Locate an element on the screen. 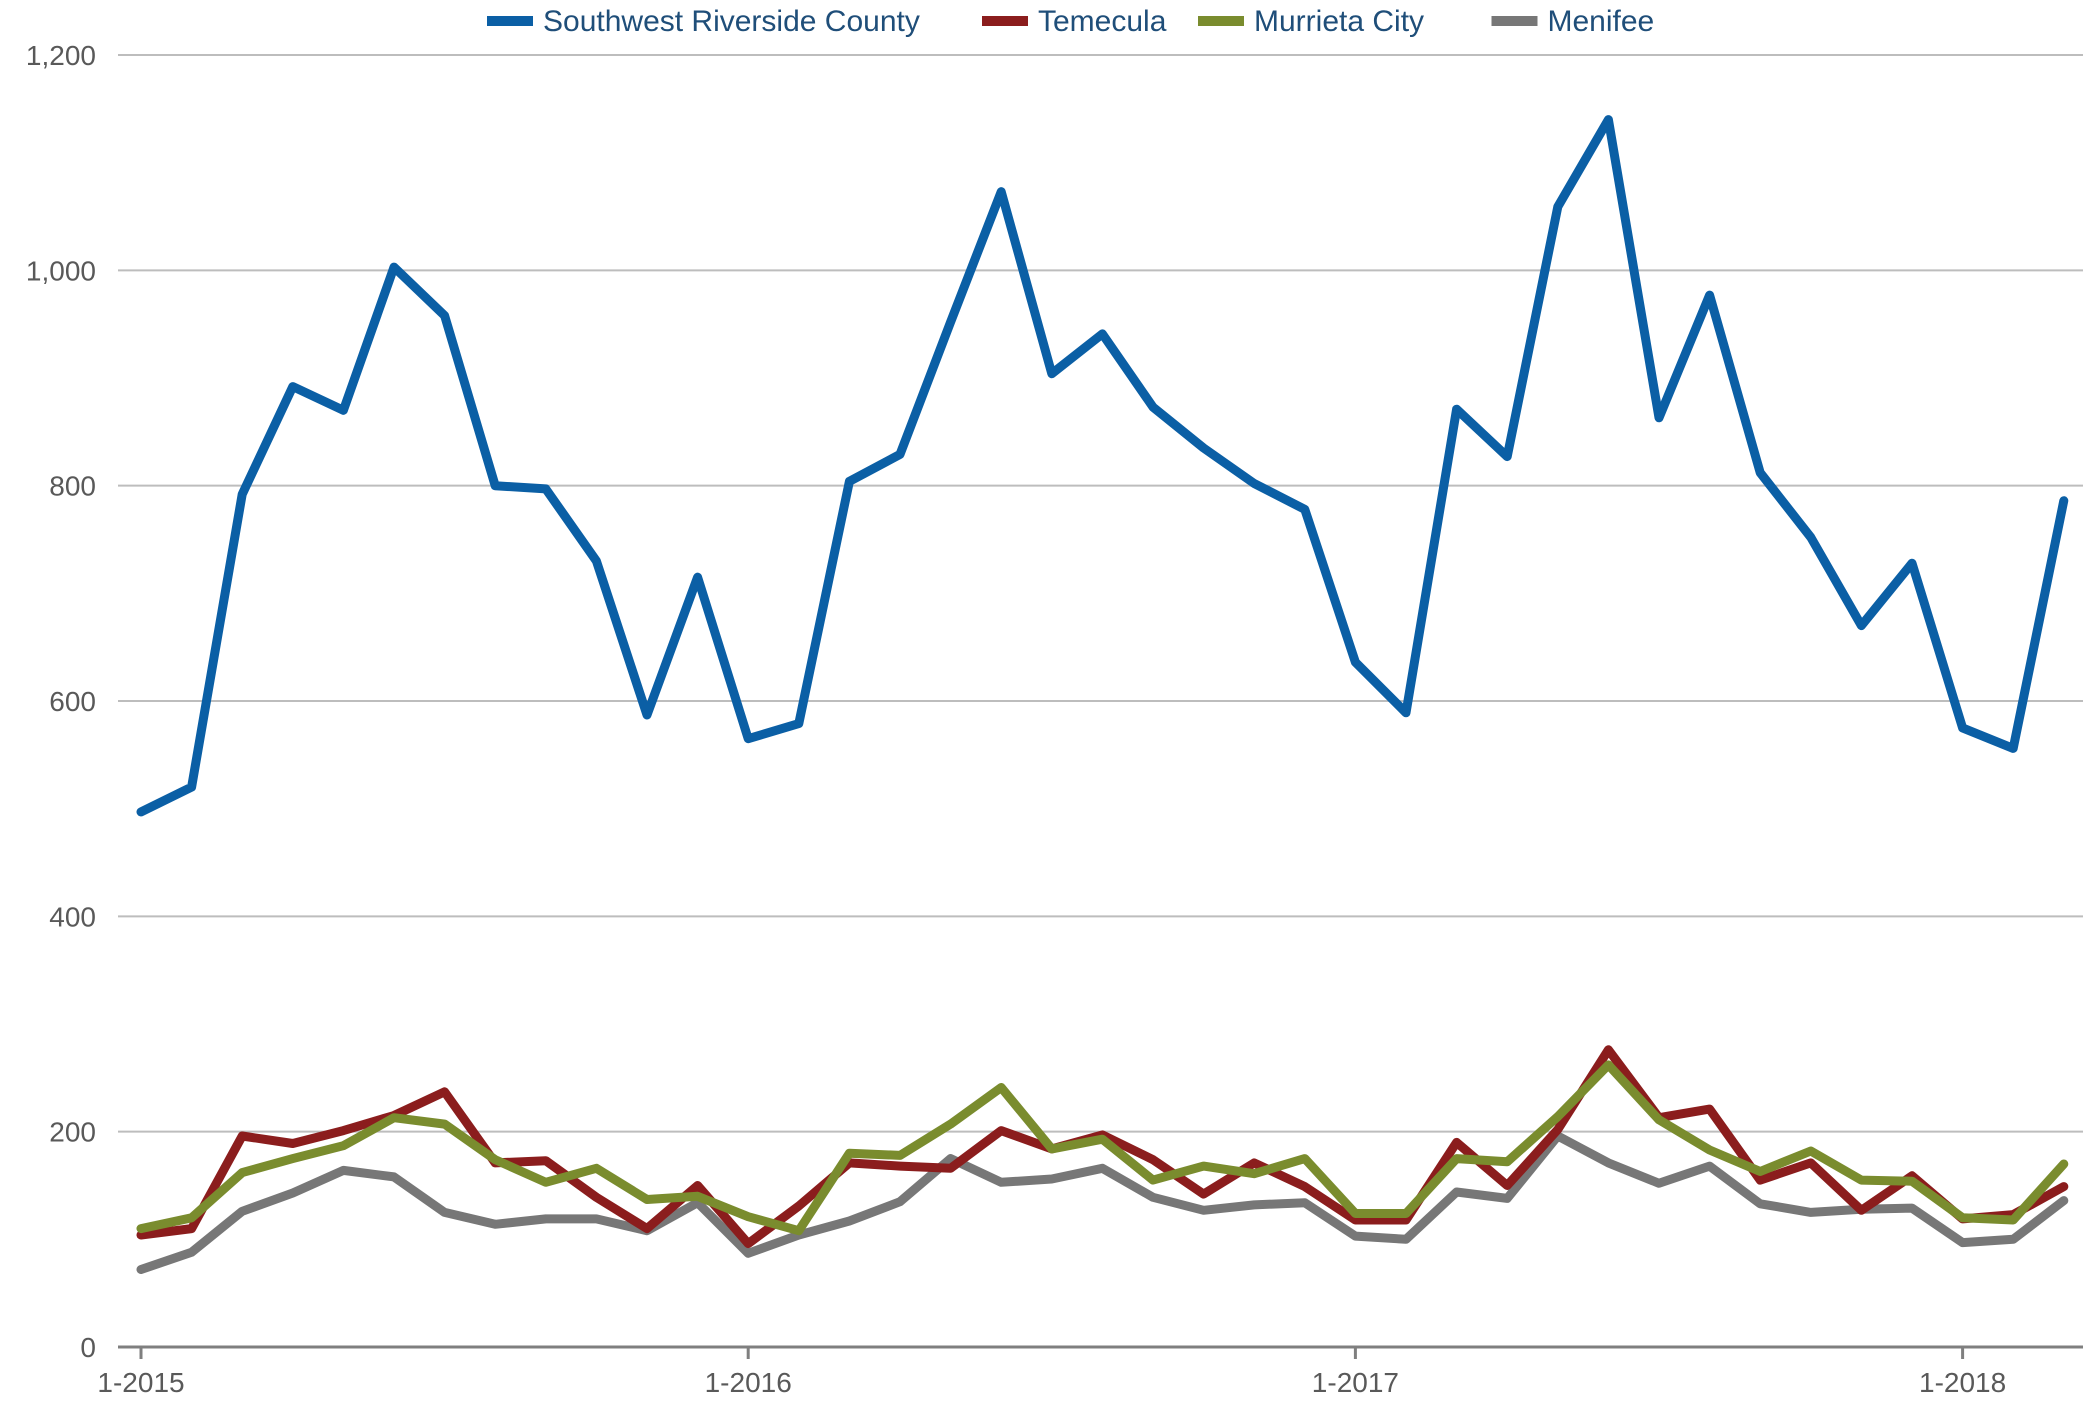 The height and width of the screenshot is (1408, 2083). x-tick-label: 1-2016 is located at coordinates (748, 1382).